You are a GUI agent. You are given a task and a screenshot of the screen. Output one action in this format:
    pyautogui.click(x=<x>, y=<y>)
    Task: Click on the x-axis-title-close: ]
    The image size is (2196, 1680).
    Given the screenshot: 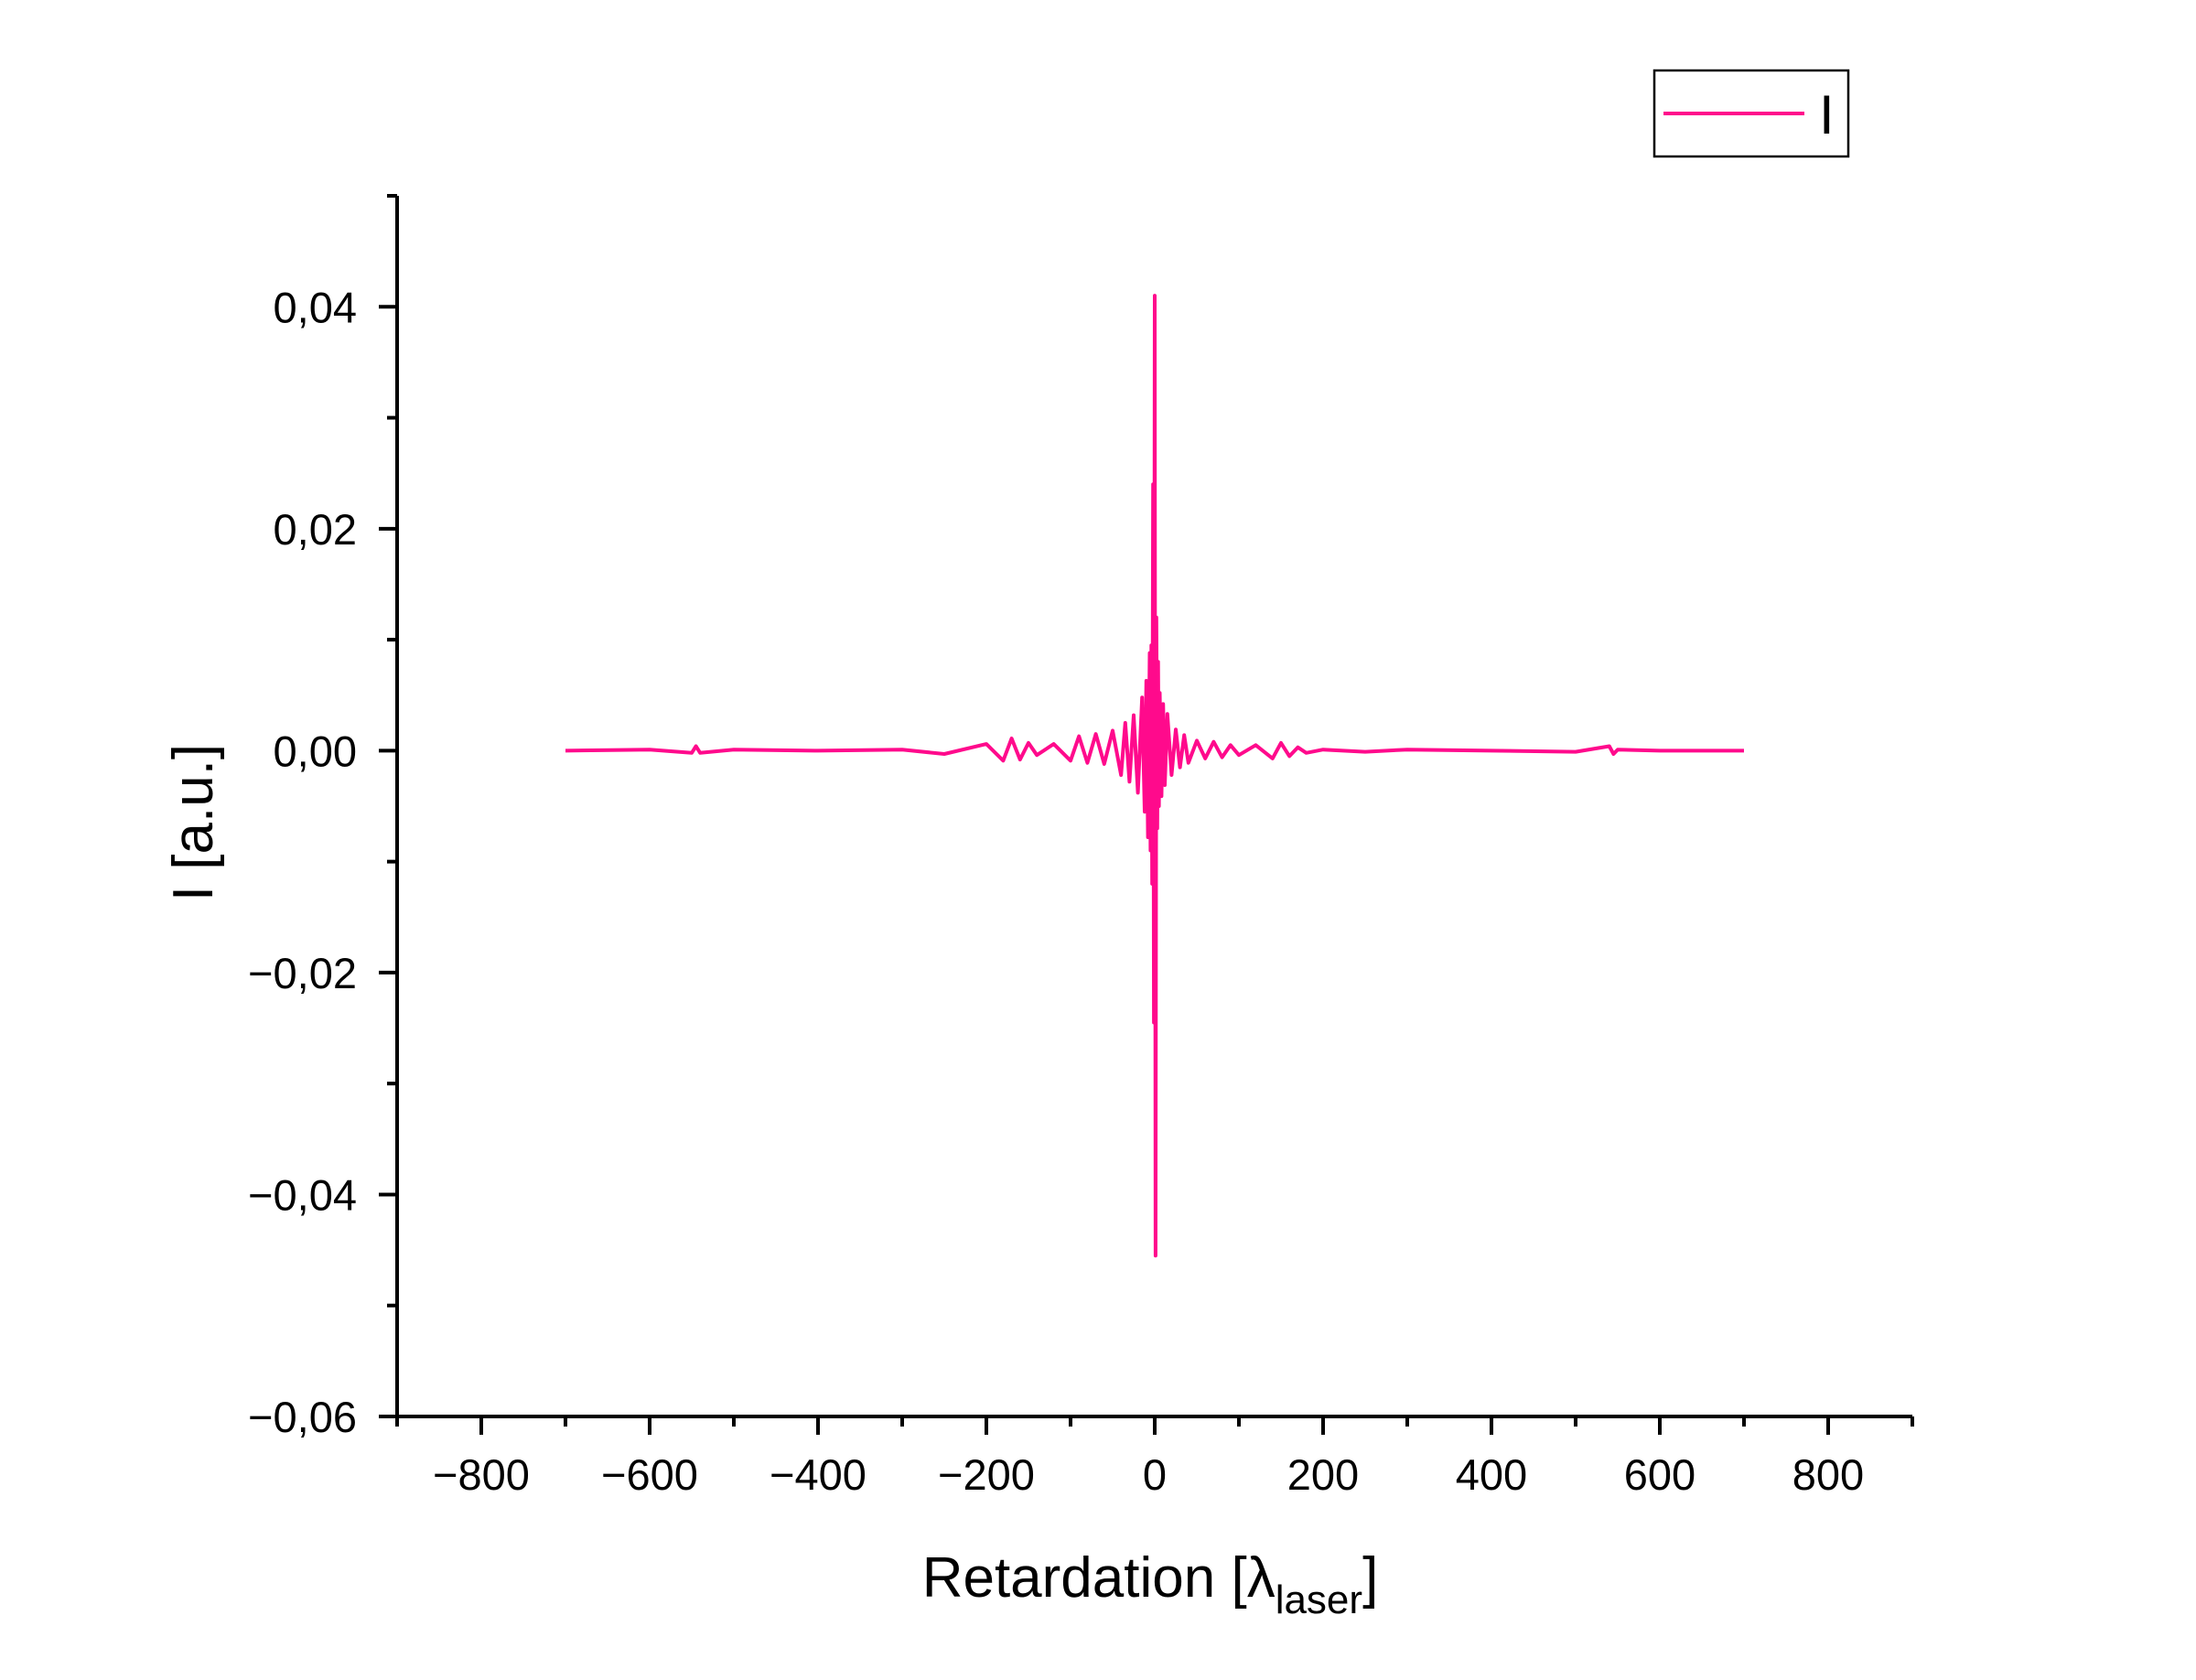 What is the action you would take?
    pyautogui.click(x=1370, y=1578)
    